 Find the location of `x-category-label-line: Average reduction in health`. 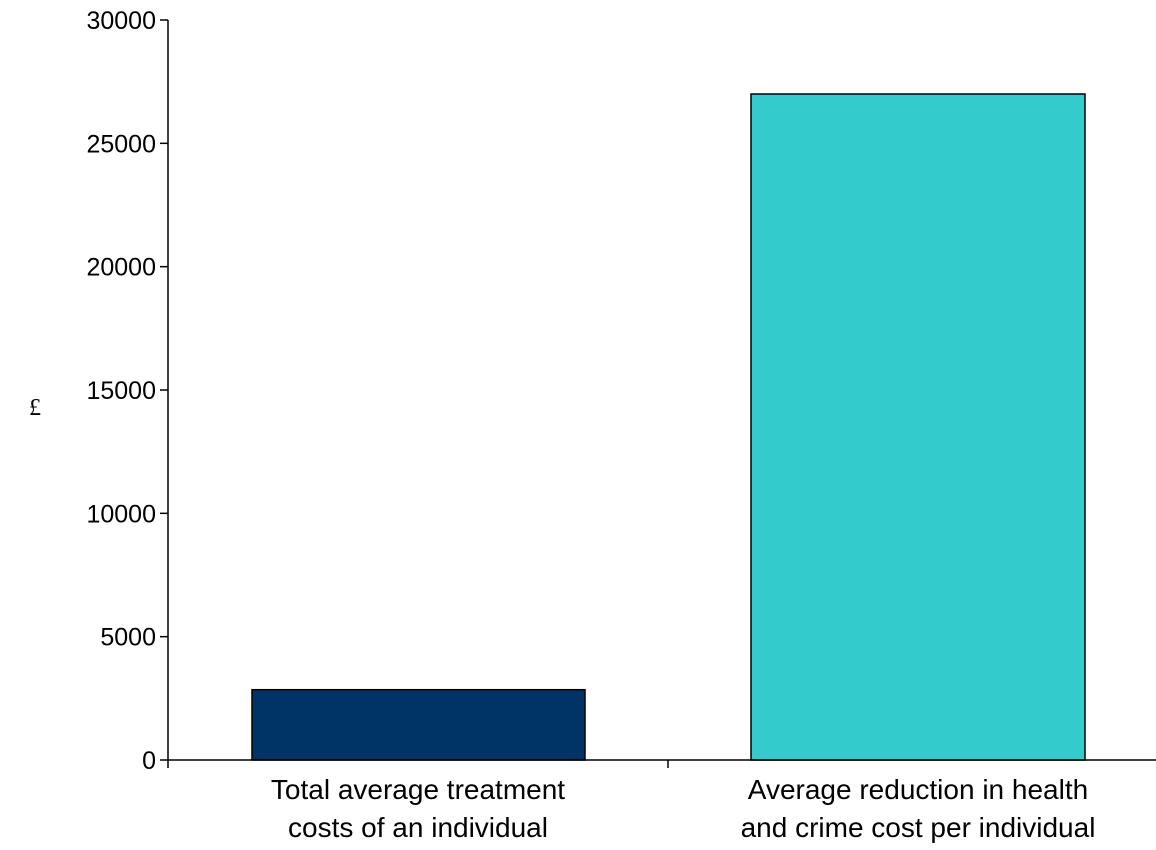

x-category-label-line: Average reduction in health is located at coordinates (918, 789).